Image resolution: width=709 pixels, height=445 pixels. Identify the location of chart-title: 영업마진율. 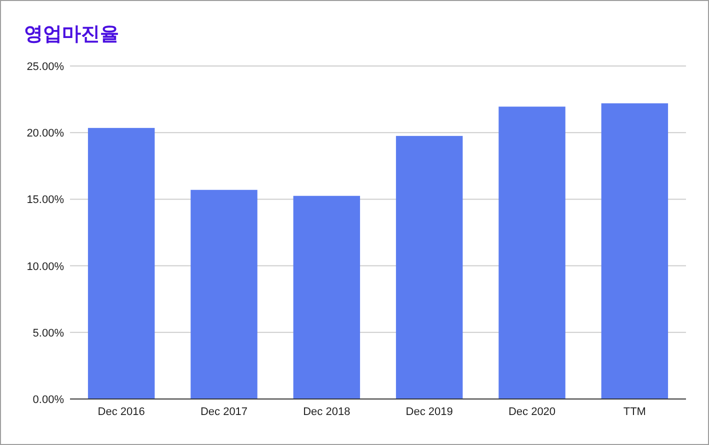
(71, 34).